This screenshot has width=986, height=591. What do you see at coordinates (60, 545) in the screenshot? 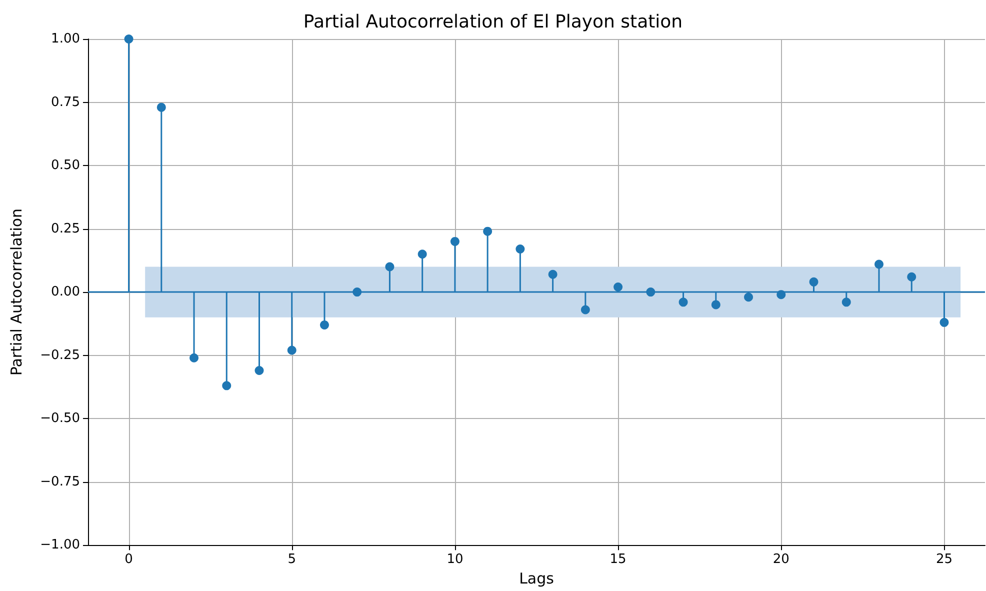
I see `y-tick-label: −1.00` at bounding box center [60, 545].